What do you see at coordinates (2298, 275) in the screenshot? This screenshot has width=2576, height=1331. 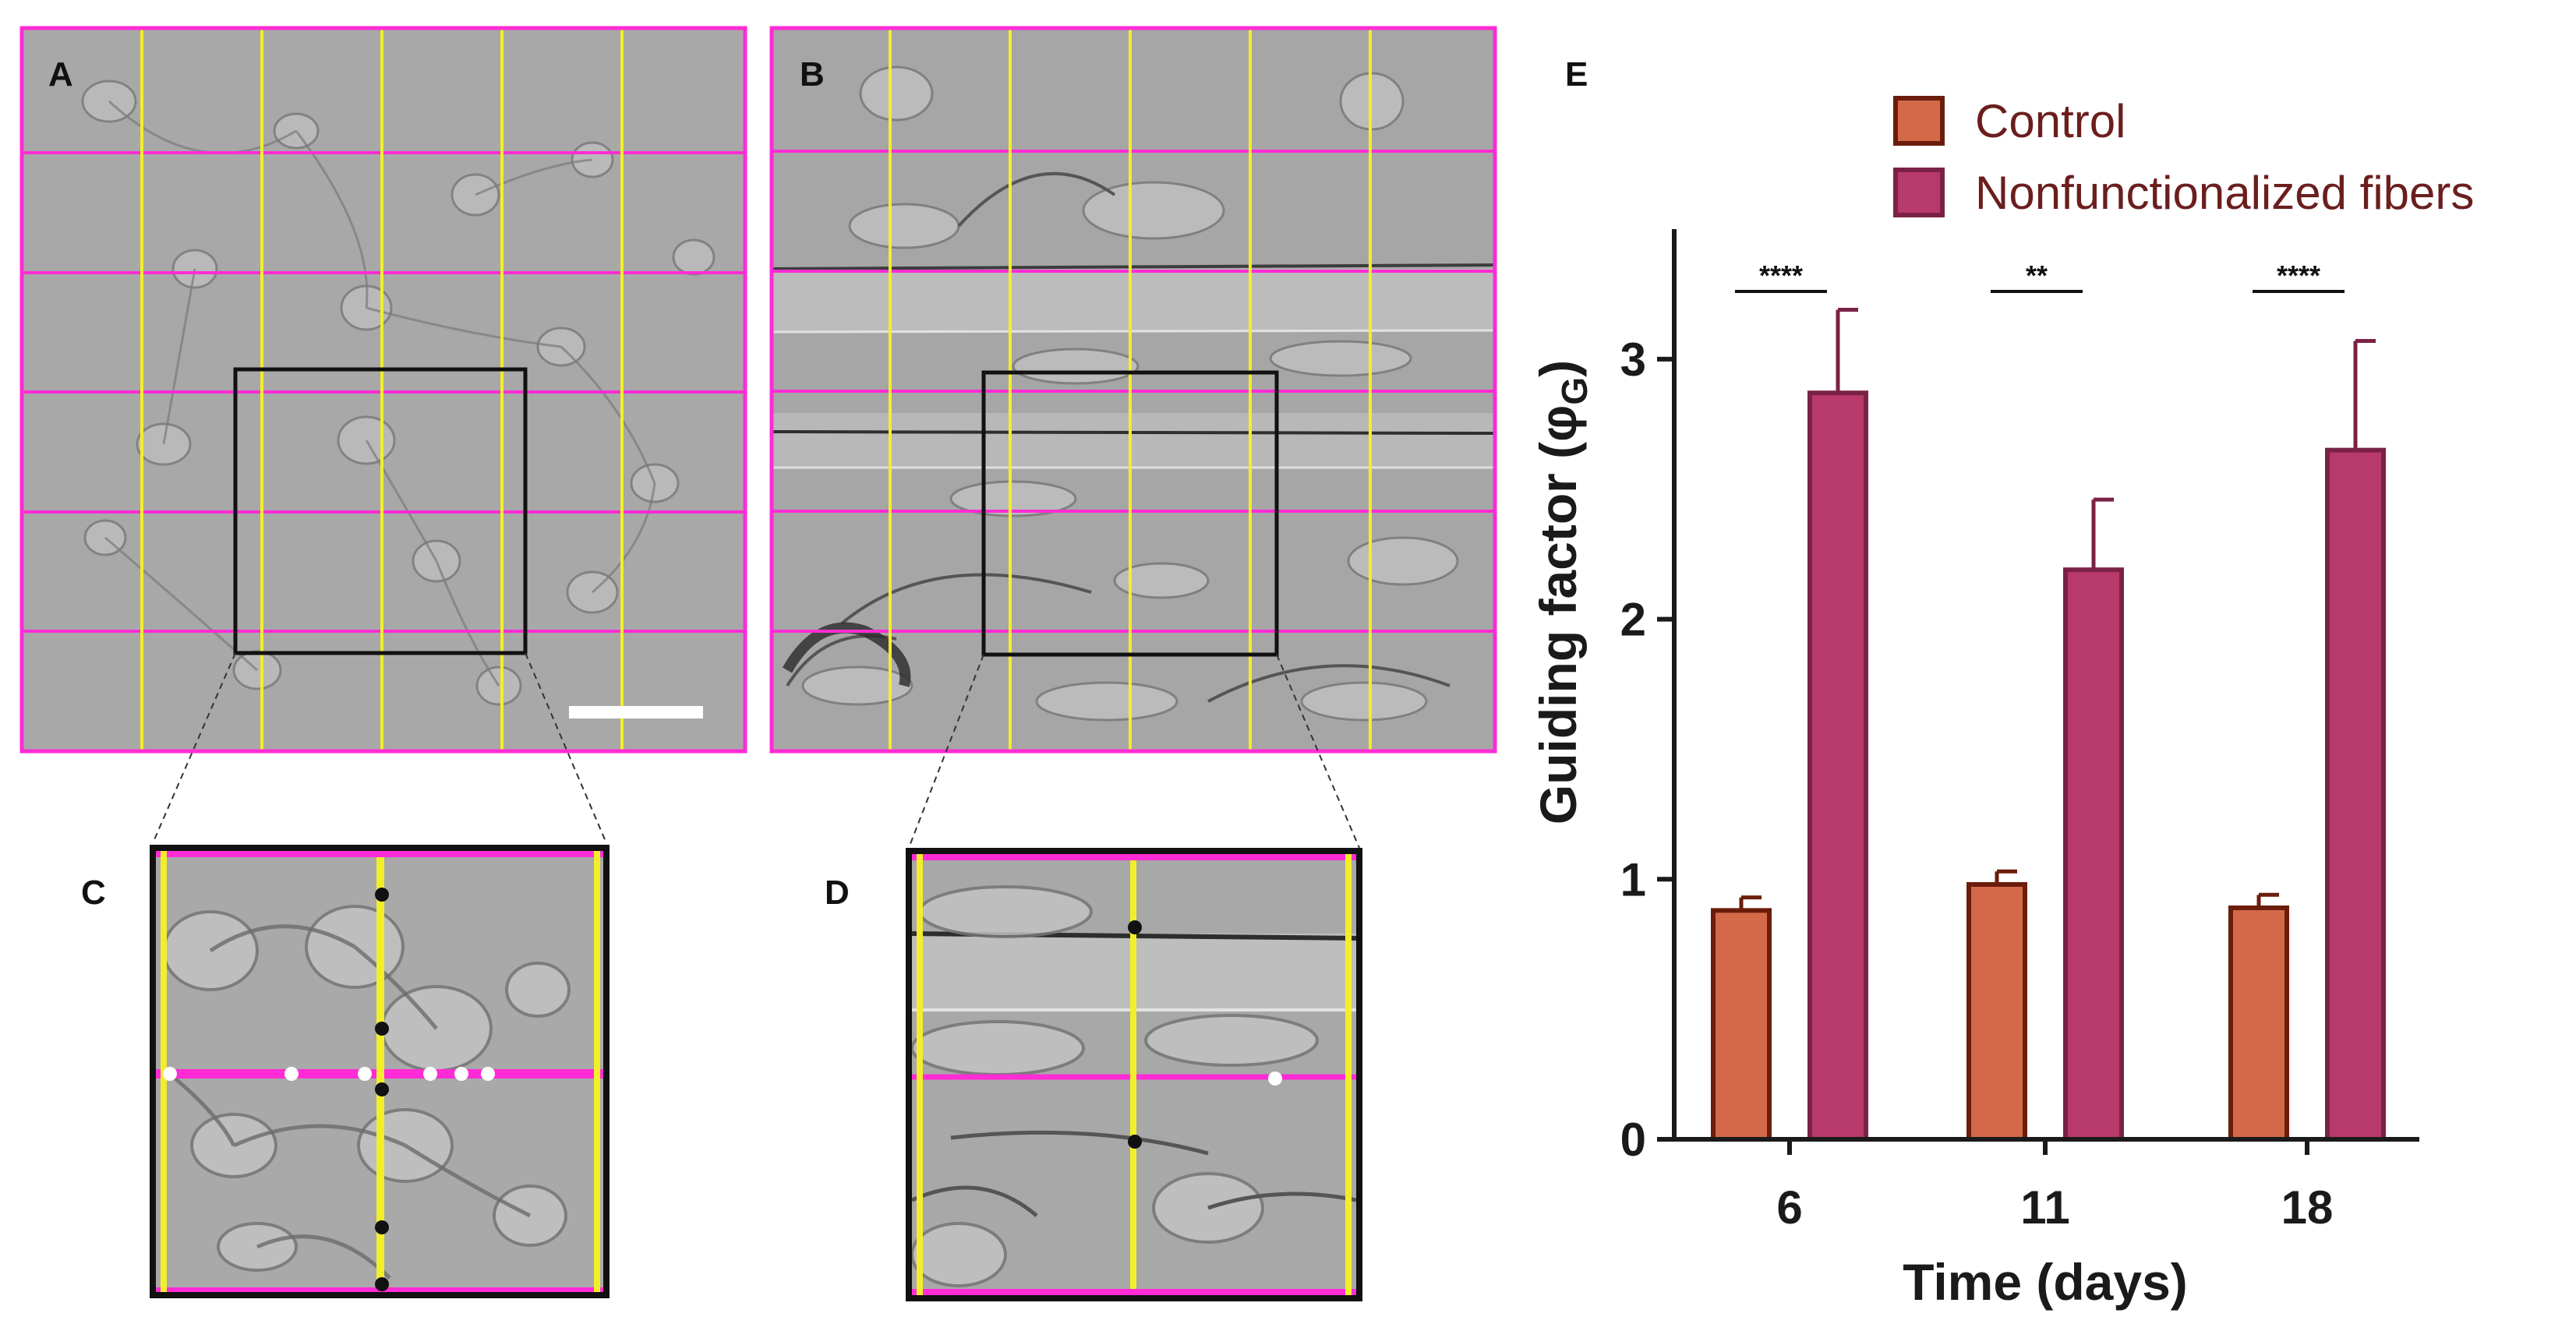 I see `significance-label-18: ****` at bounding box center [2298, 275].